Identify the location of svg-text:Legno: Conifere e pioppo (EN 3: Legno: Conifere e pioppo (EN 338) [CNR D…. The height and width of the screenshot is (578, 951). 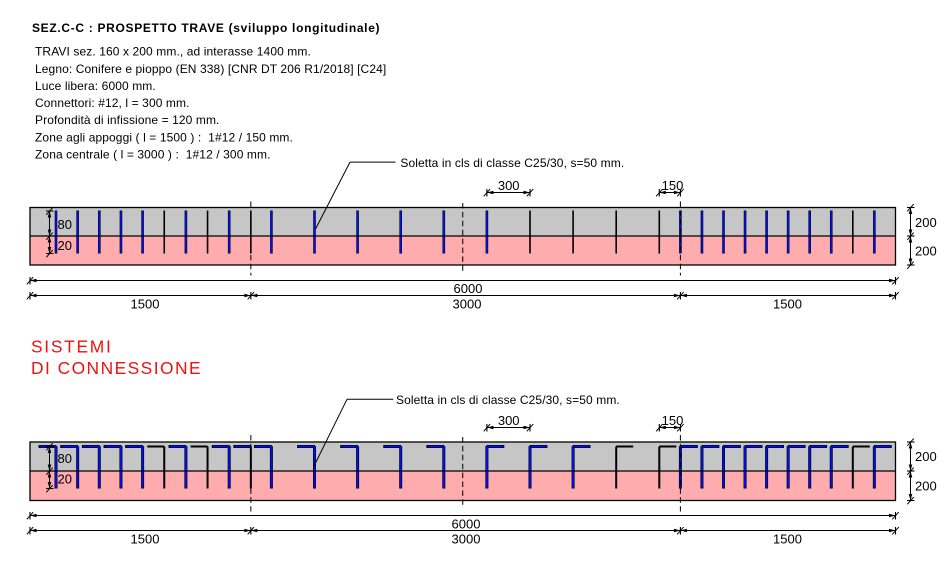
(210, 69).